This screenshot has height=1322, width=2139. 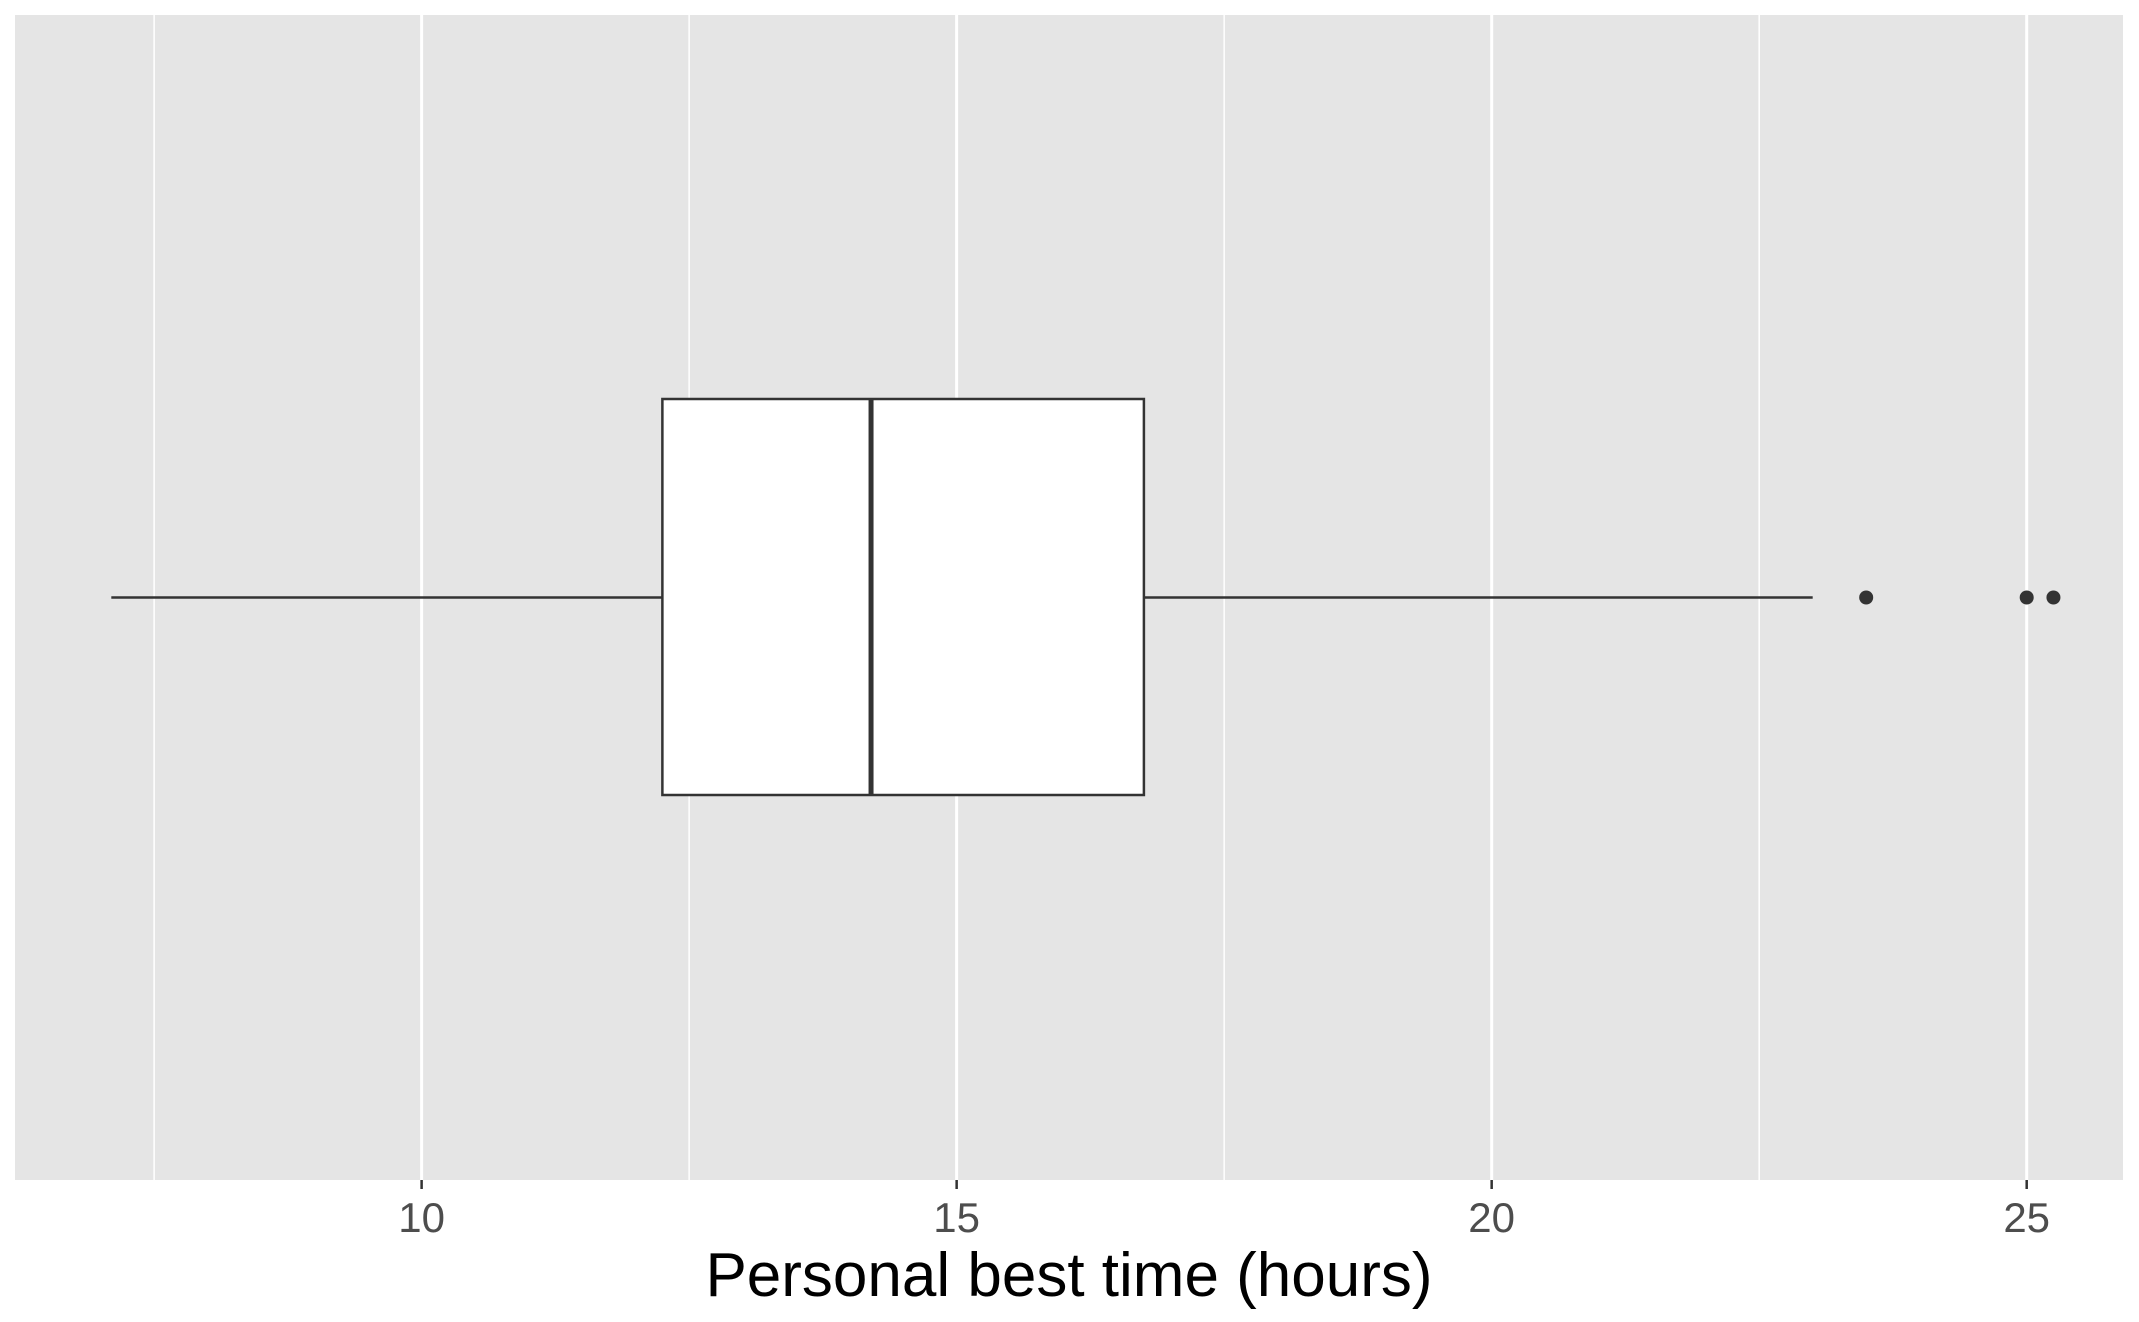 I want to click on x-tick-label: 10, so click(x=421, y=1217).